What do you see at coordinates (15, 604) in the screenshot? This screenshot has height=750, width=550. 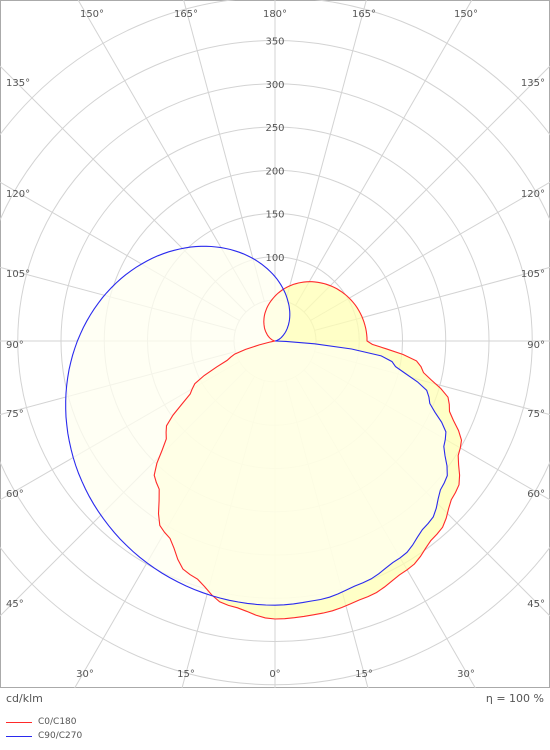 I see `angle-label-left: 45°` at bounding box center [15, 604].